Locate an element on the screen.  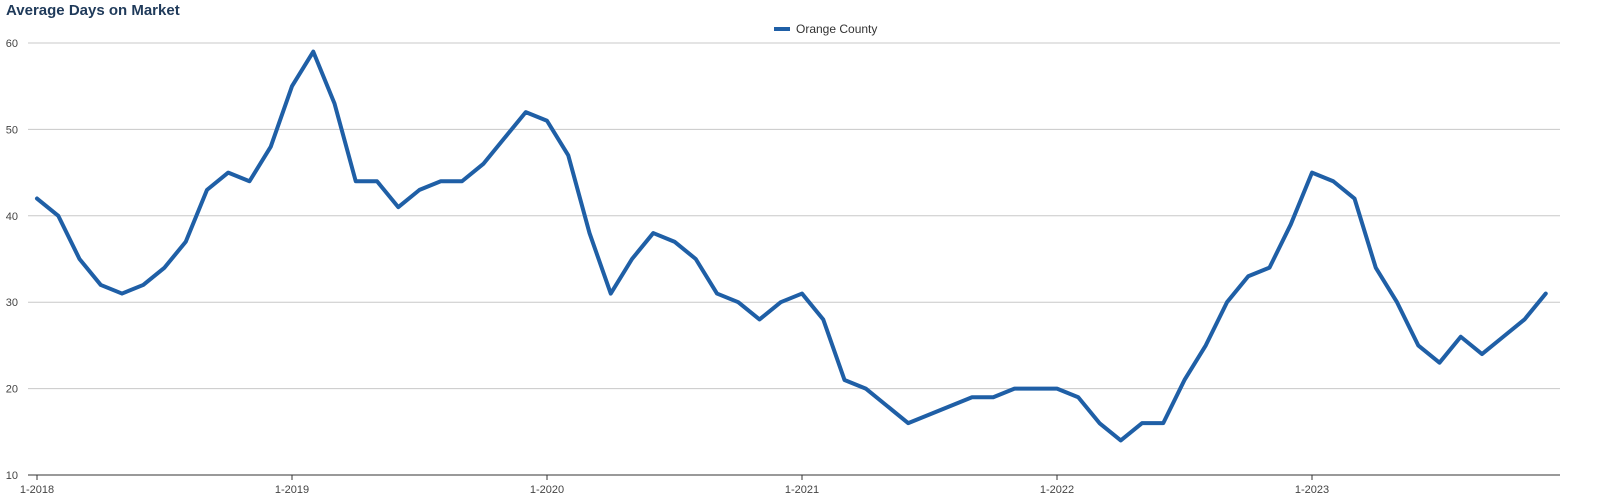
x-axis-ticks: 1-2018 1-2019 1-2020 1-2021 1-2022 1-2023 is located at coordinates (674, 485).